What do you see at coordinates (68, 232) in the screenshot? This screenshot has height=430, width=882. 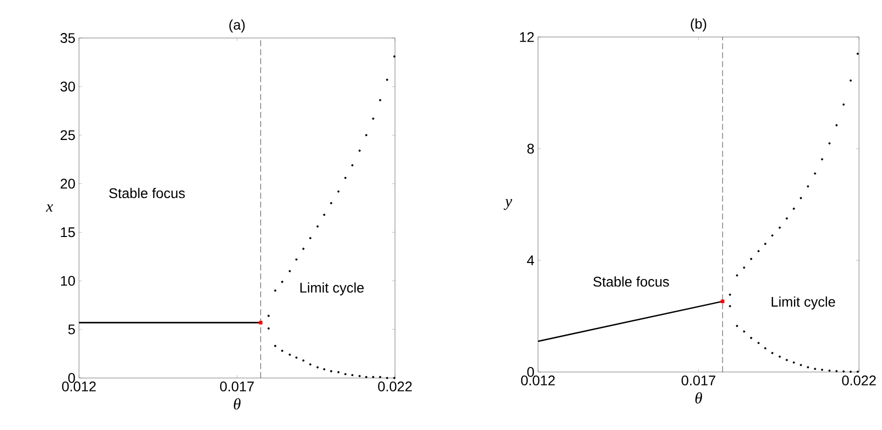 I see `y-tick-label: 15` at bounding box center [68, 232].